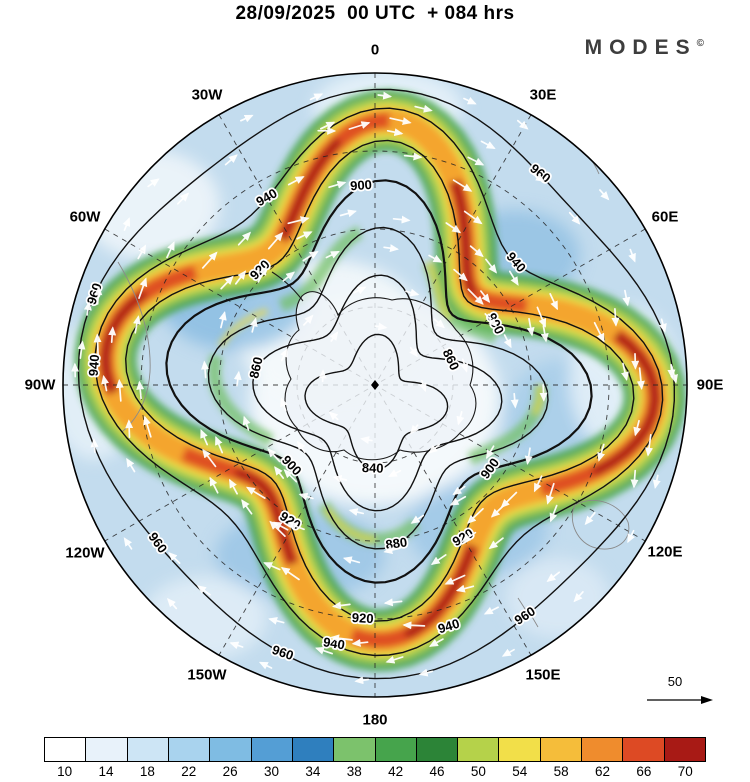  I want to click on colorbar: 10 14 18 22 26 30 34 38 42 46 50 54 58 62 66 70, so click(375, 758).